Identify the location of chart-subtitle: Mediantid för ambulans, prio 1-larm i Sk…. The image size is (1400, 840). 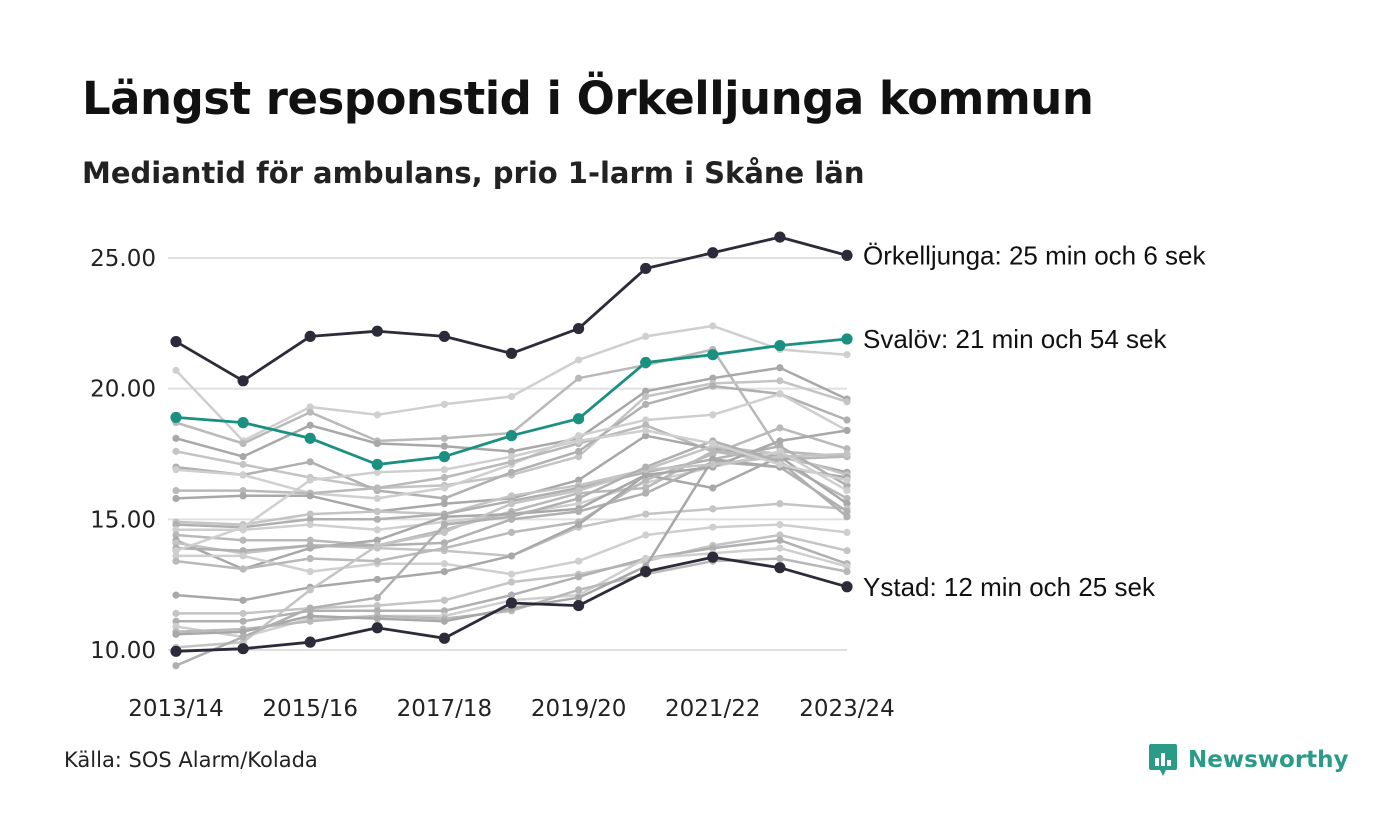
(473, 173).